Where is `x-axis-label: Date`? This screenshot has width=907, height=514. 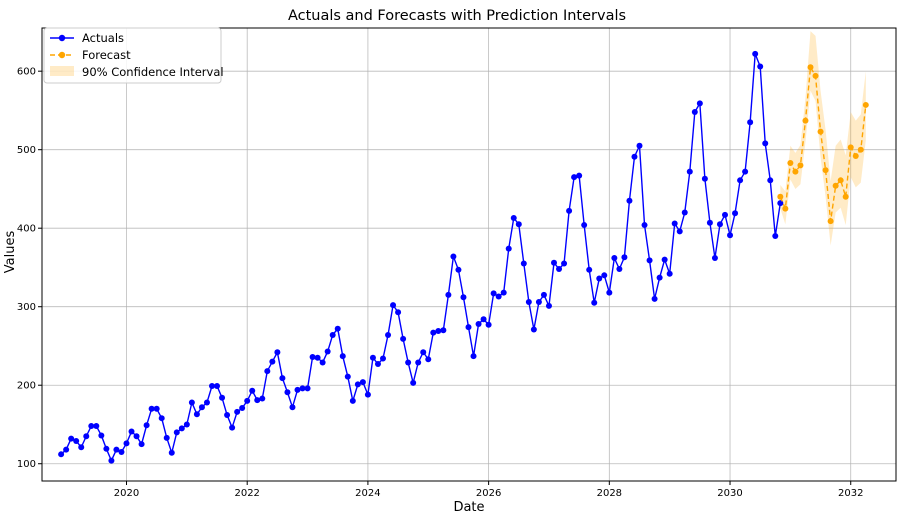 x-axis-label: Date is located at coordinates (468, 507).